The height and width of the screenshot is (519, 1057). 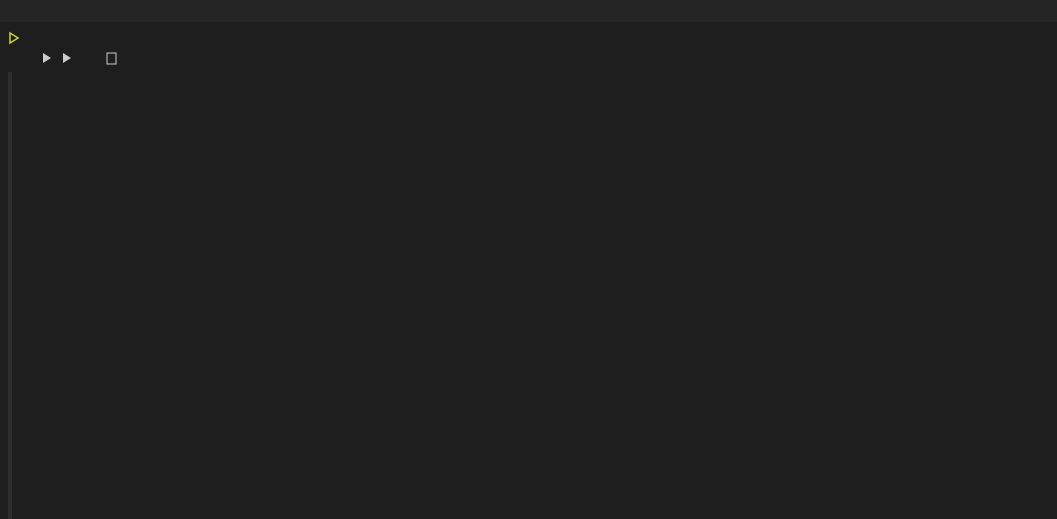 What do you see at coordinates (14, 38) in the screenshot?
I see `run-button` at bounding box center [14, 38].